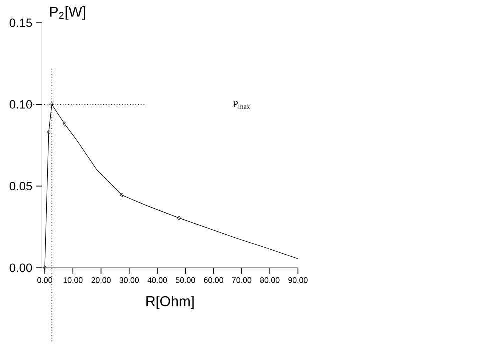 The height and width of the screenshot is (357, 488). Describe the element at coordinates (241, 105) in the screenshot. I see `annotation: P$_{max}$` at that location.